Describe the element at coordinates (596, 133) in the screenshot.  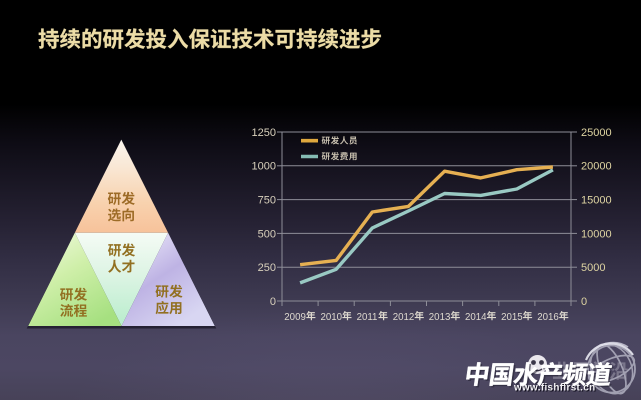
I see `svg-text: 25000` at that location.